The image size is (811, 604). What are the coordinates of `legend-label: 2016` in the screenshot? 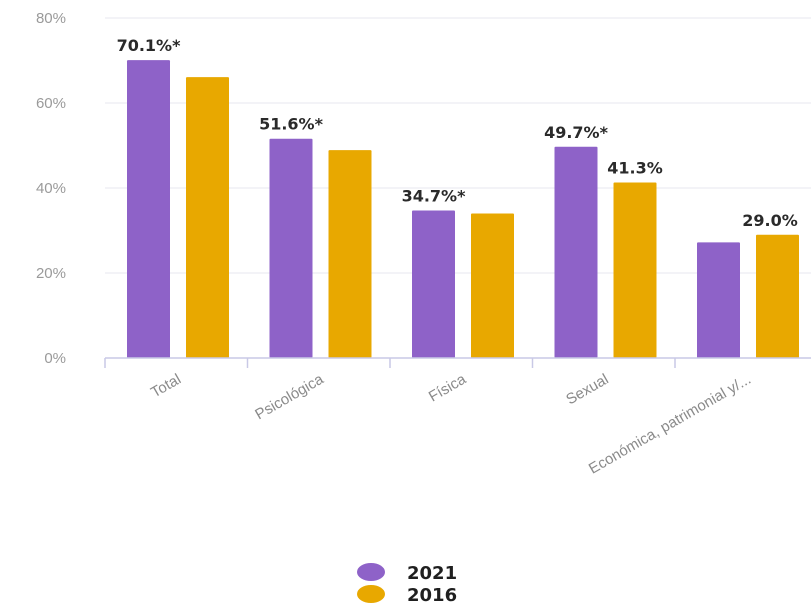 It's located at (432, 594).